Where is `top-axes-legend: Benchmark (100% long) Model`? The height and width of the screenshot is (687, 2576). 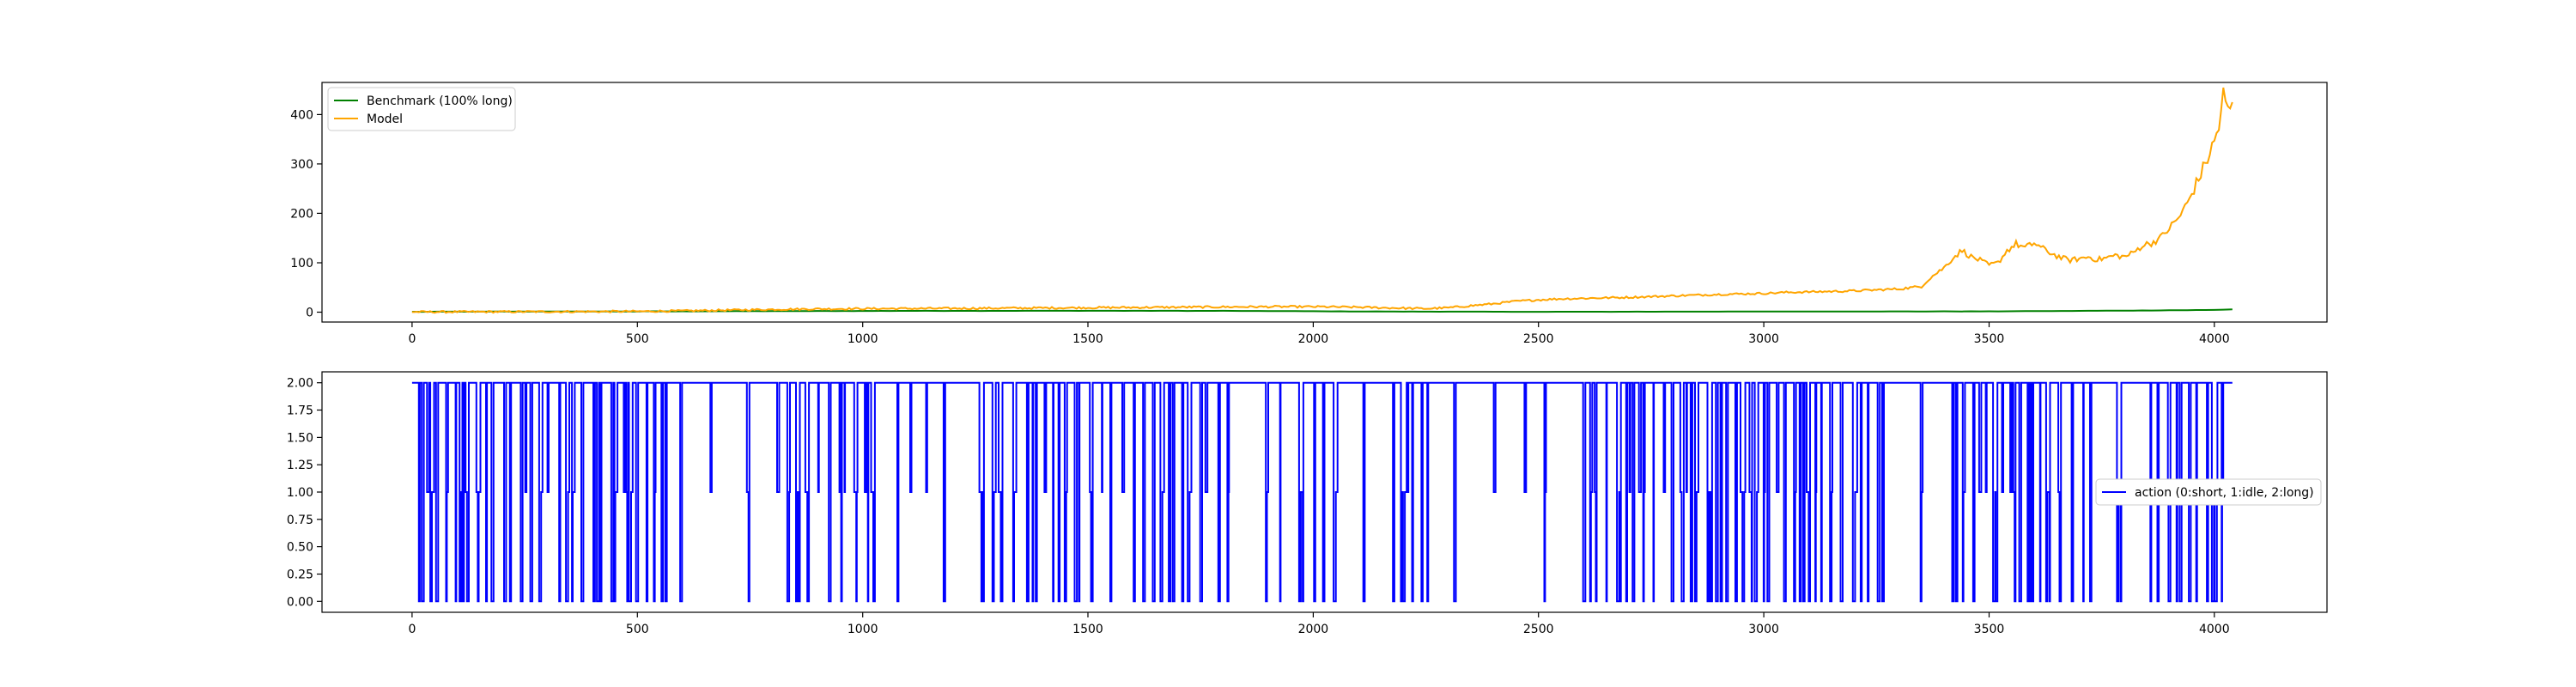
top-axes-legend: Benchmark (100% long) Model is located at coordinates (421, 109).